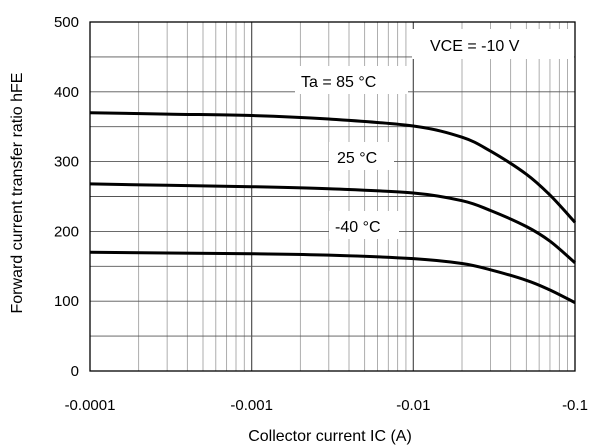 The width and height of the screenshot is (595, 448). Describe the element at coordinates (357, 158) in the screenshot. I see `annotation-25c: 25 °C` at that location.